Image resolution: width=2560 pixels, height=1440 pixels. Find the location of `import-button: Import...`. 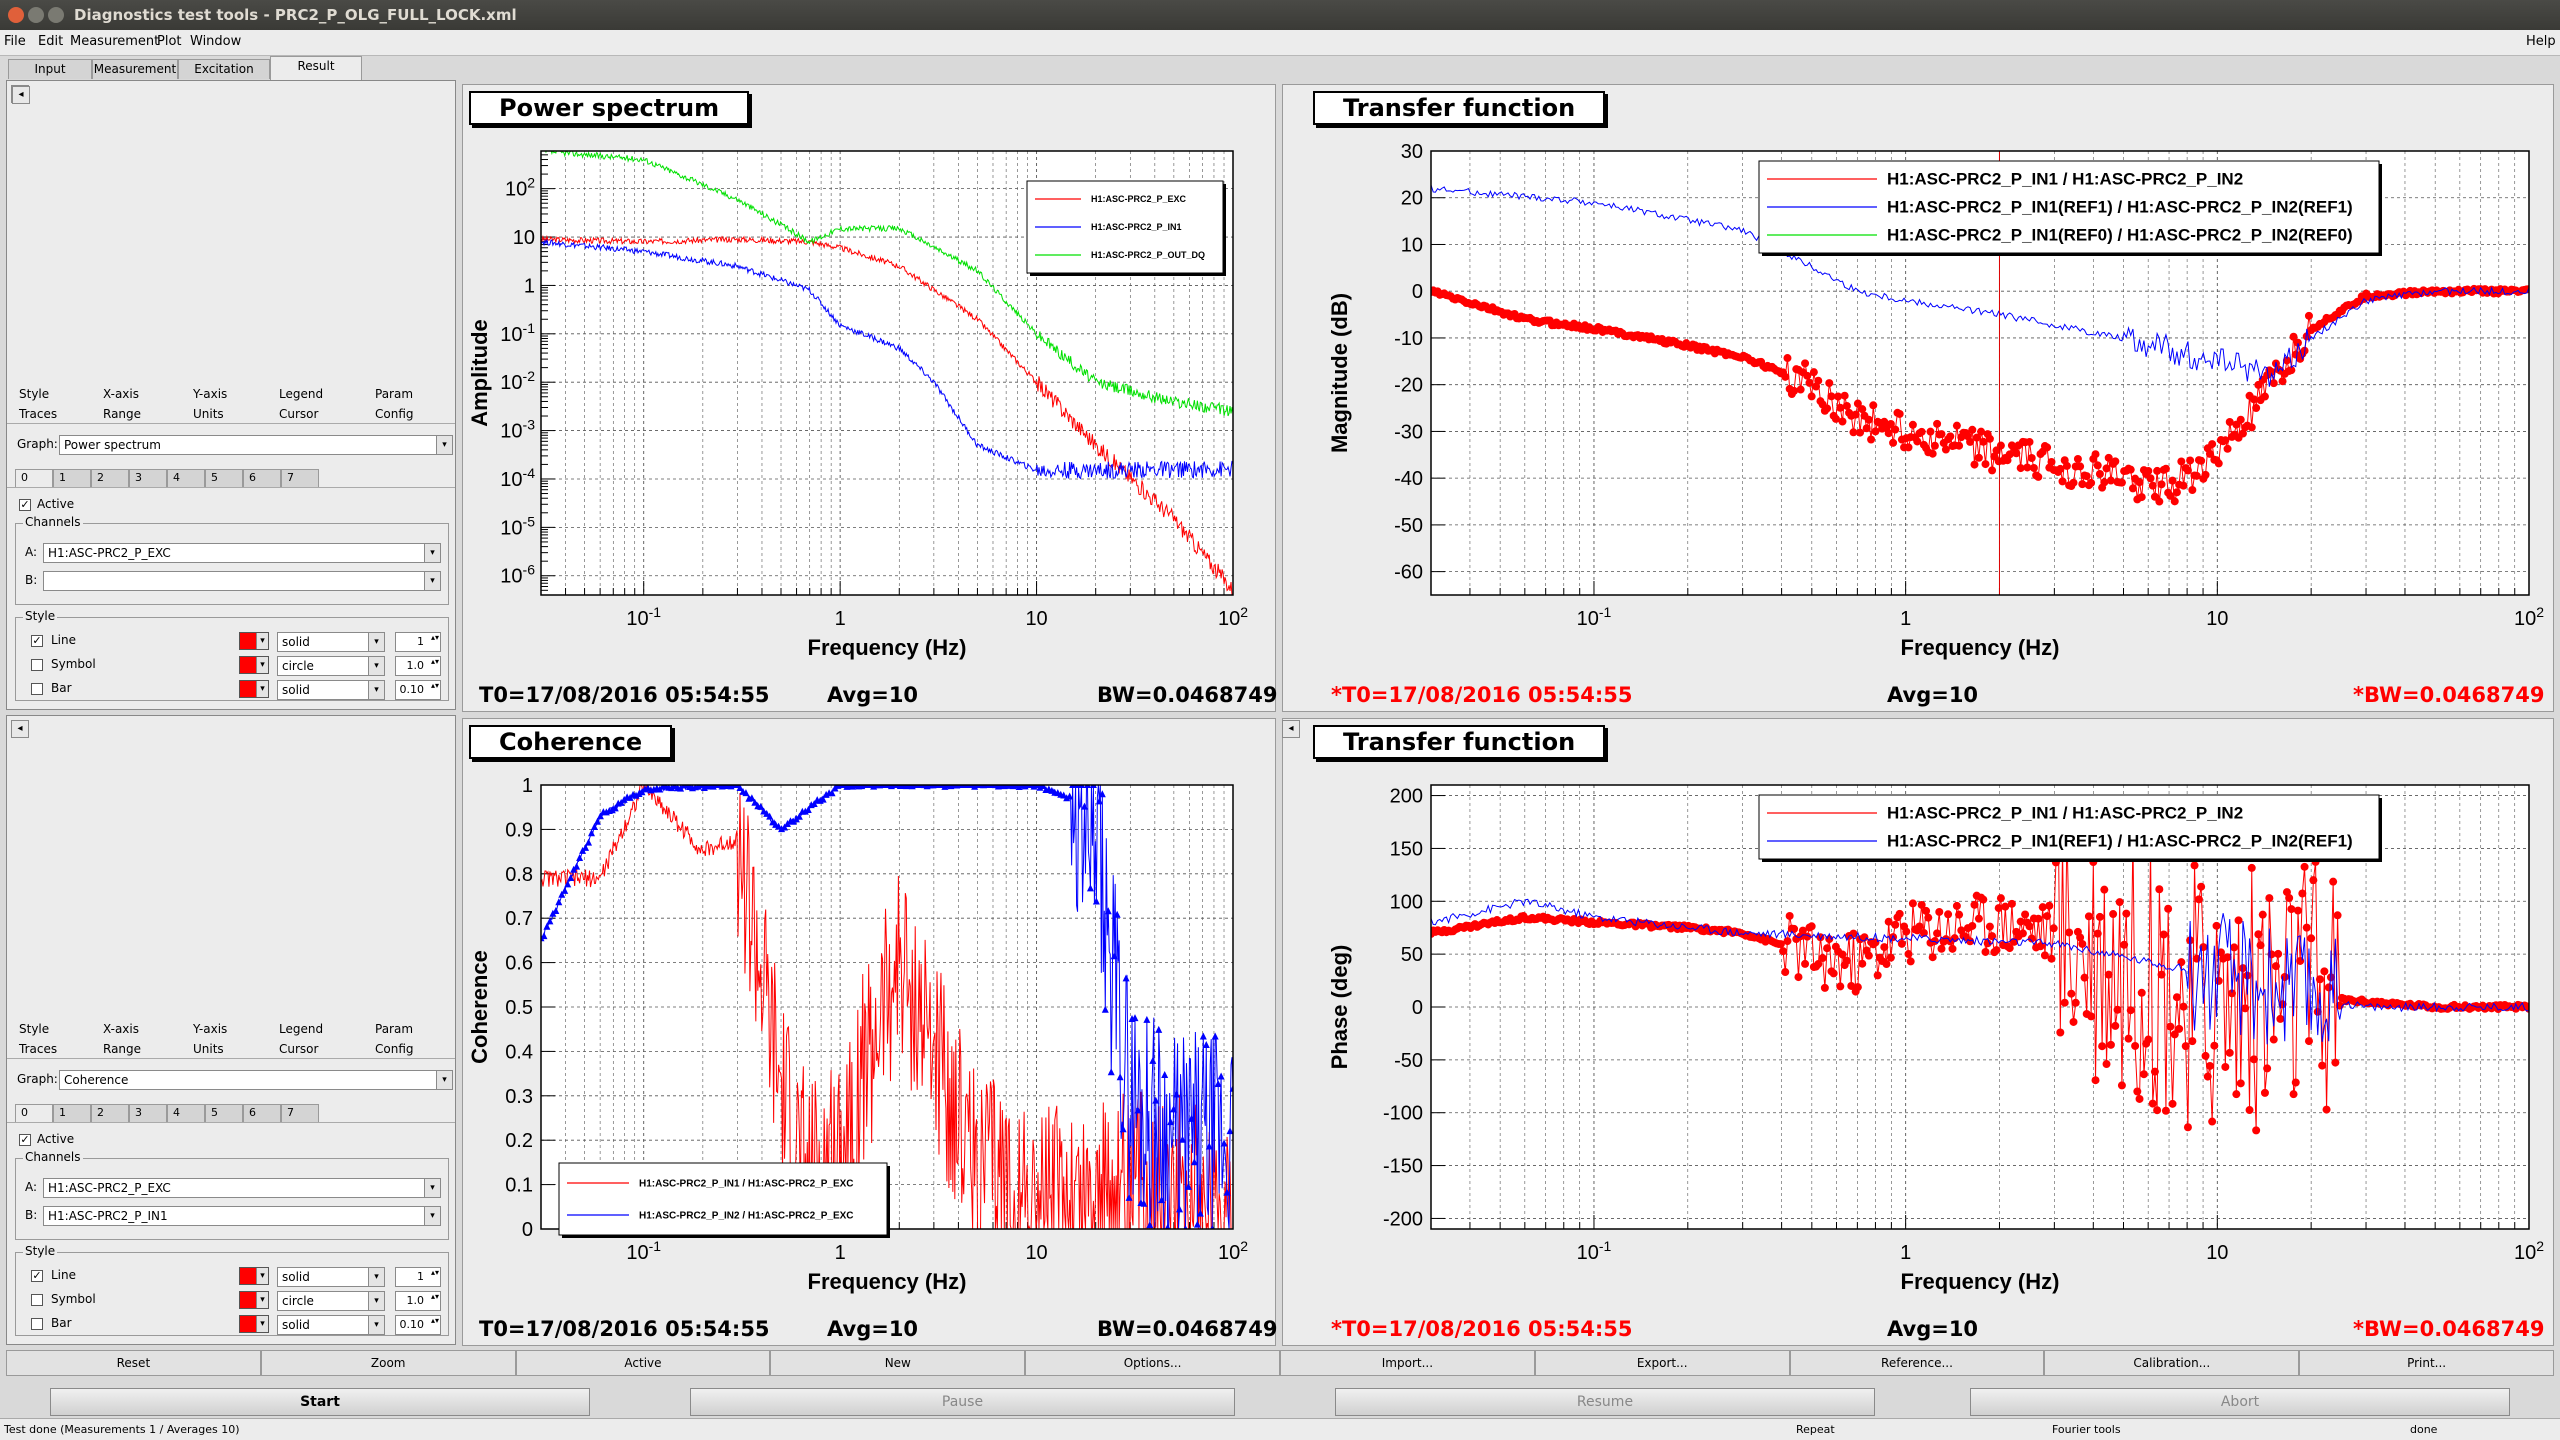

import-button: Import... is located at coordinates (1407, 1363).